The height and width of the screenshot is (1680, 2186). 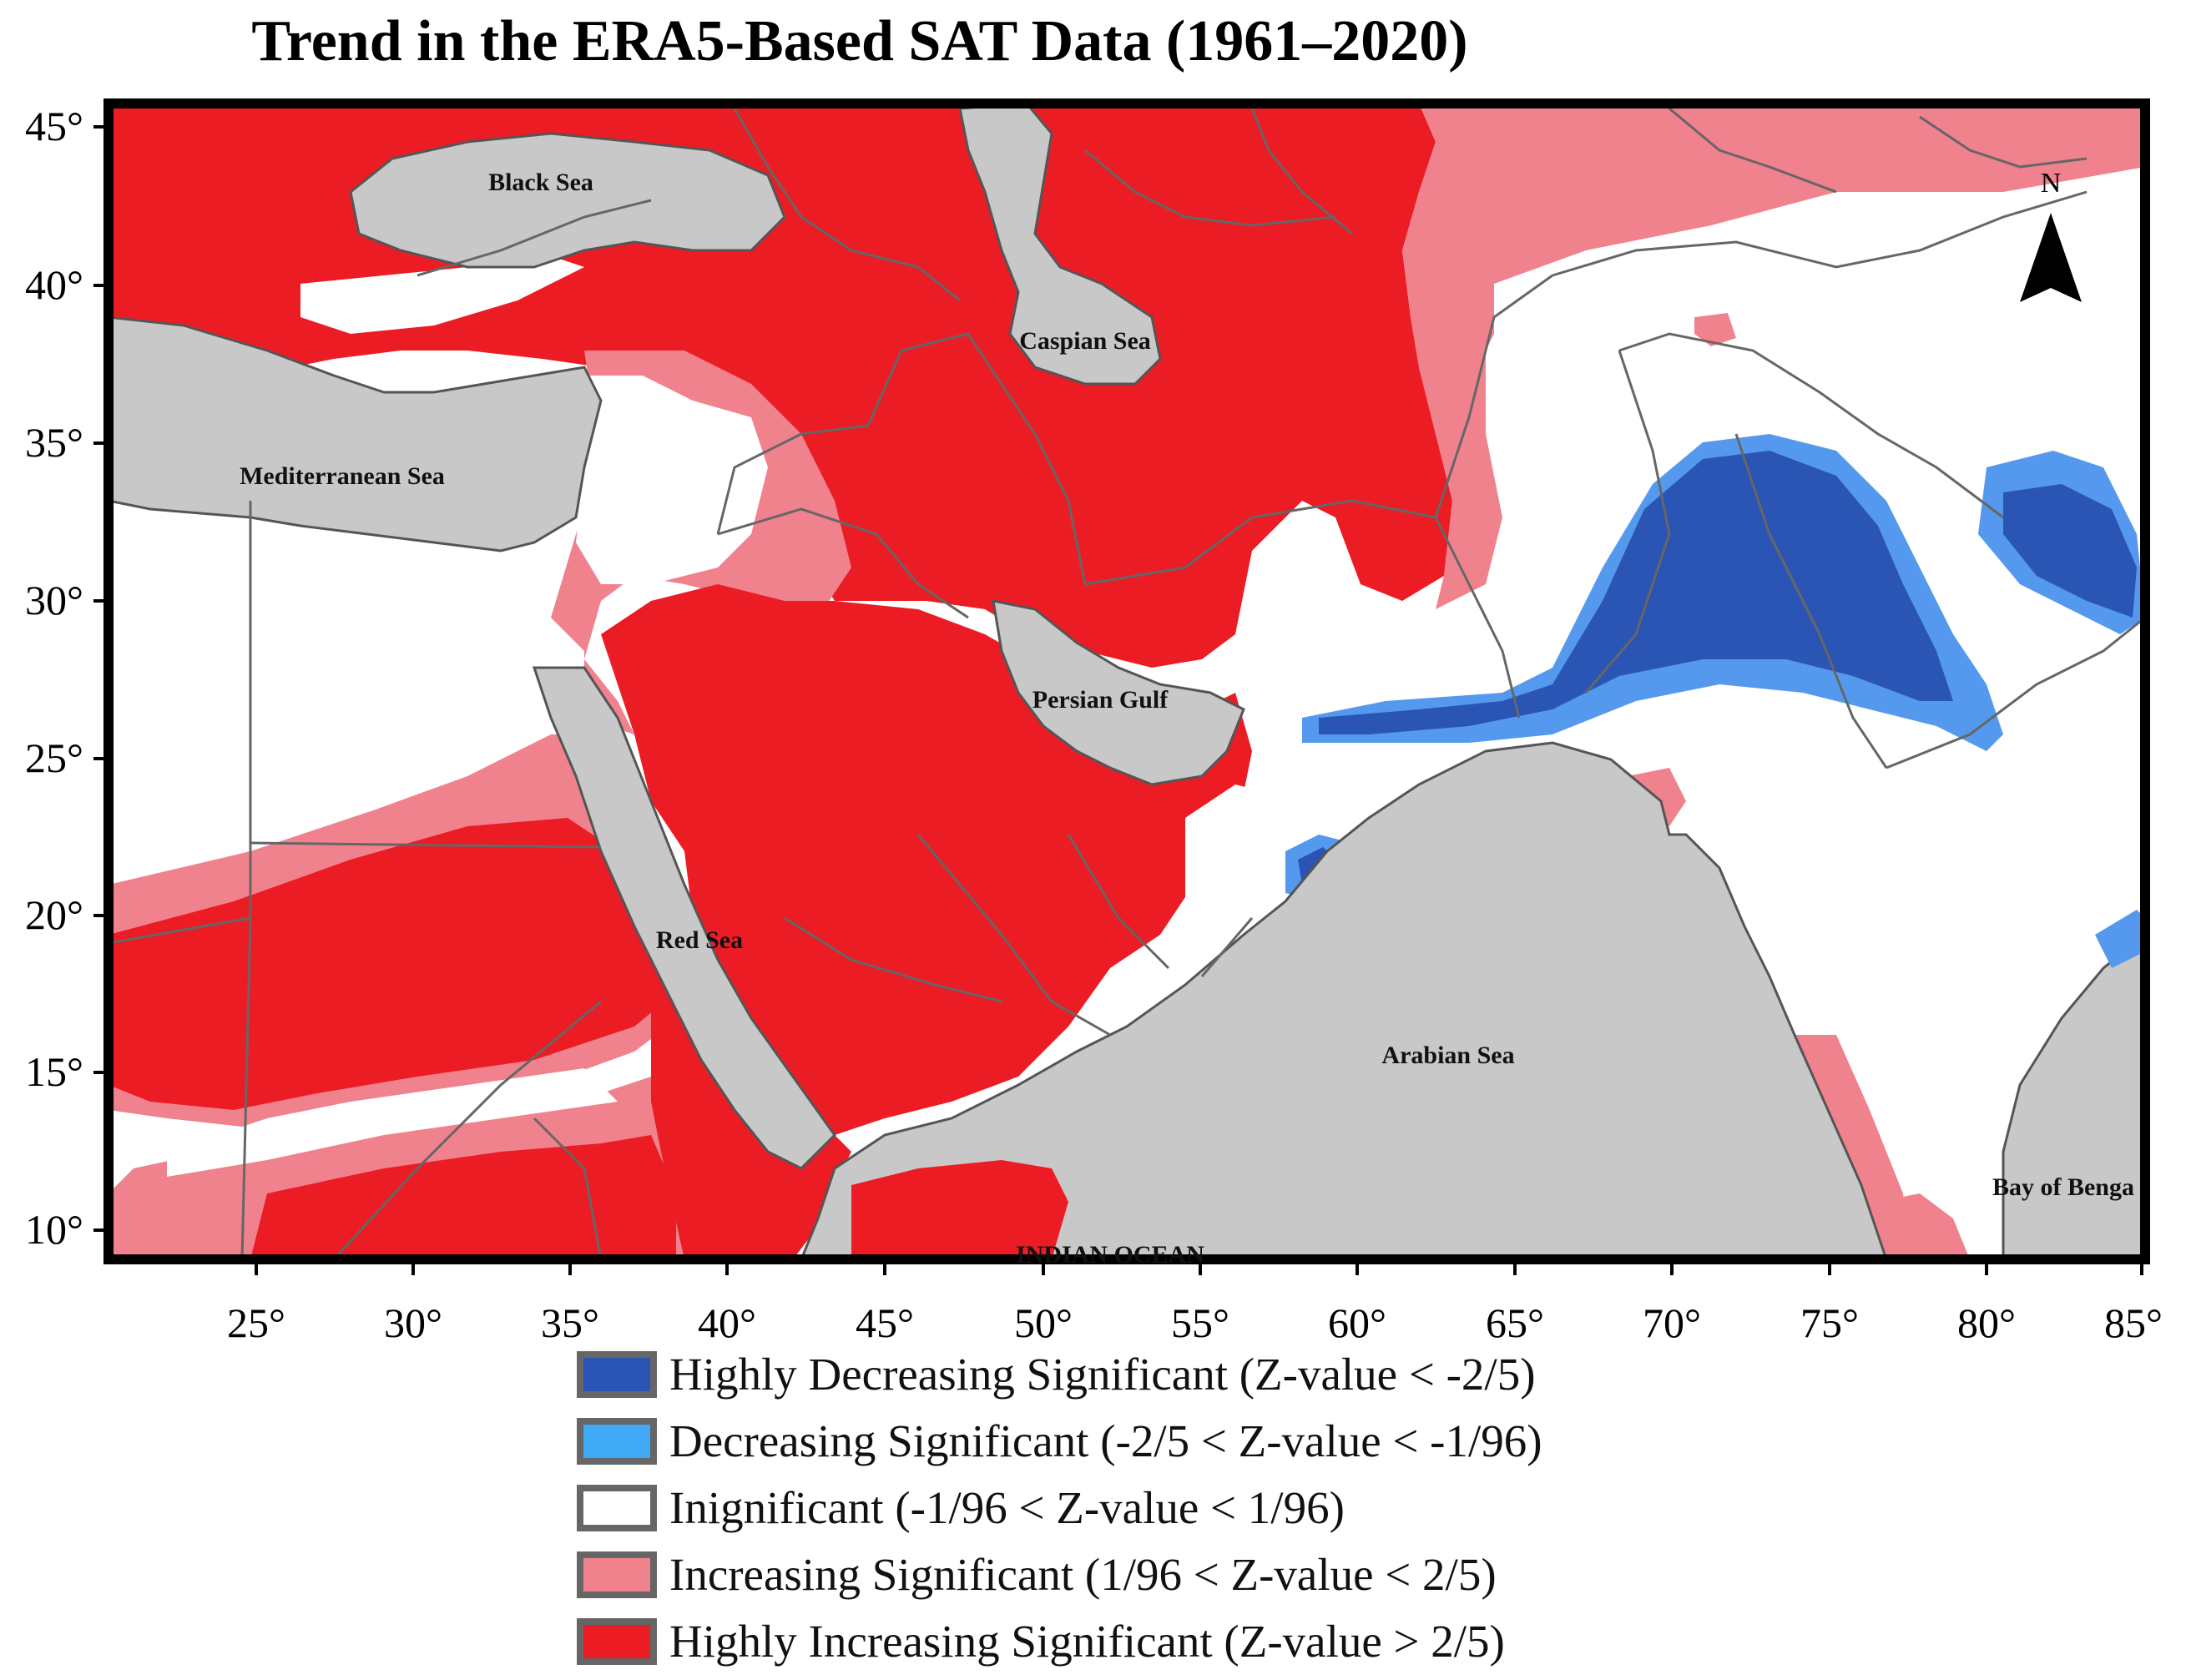 What do you see at coordinates (1636, 592) in the screenshot?
I see `zone-highly-decreasing-pakistan` at bounding box center [1636, 592].